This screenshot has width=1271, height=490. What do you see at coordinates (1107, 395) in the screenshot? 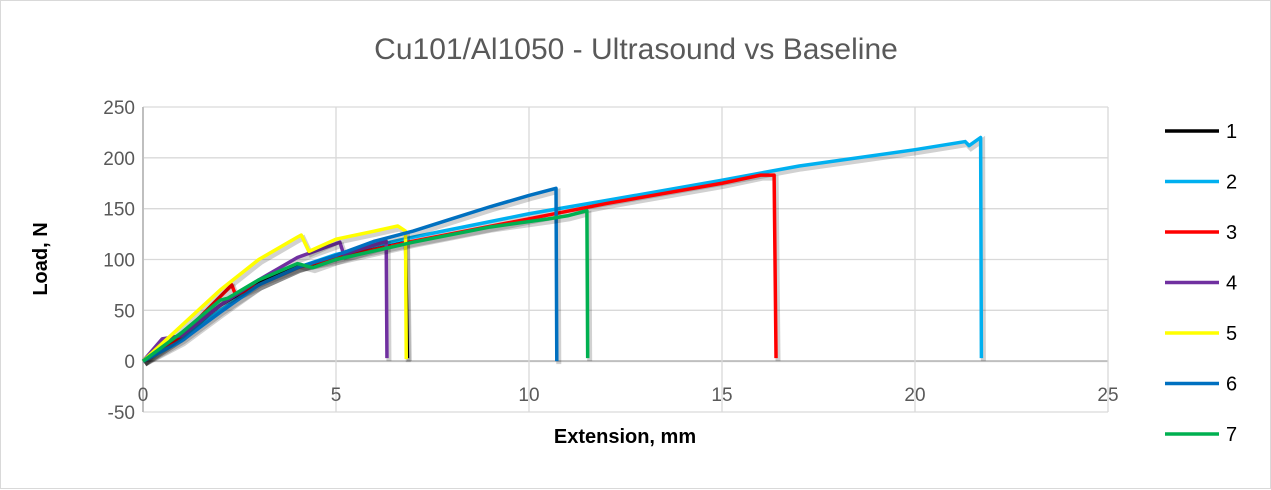
I see `x-tick-label: 25` at bounding box center [1107, 395].